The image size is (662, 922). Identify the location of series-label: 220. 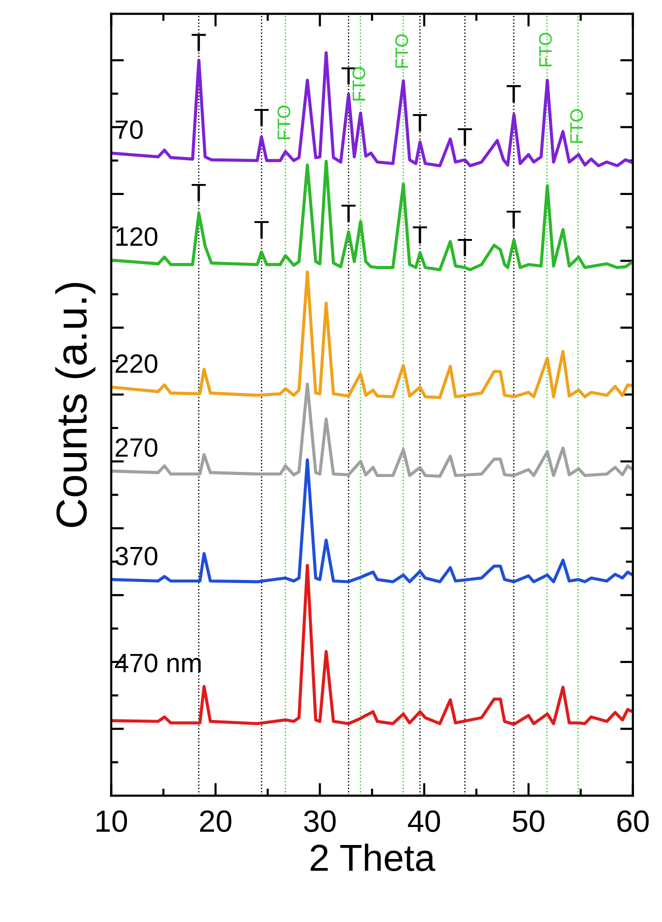
(137, 363).